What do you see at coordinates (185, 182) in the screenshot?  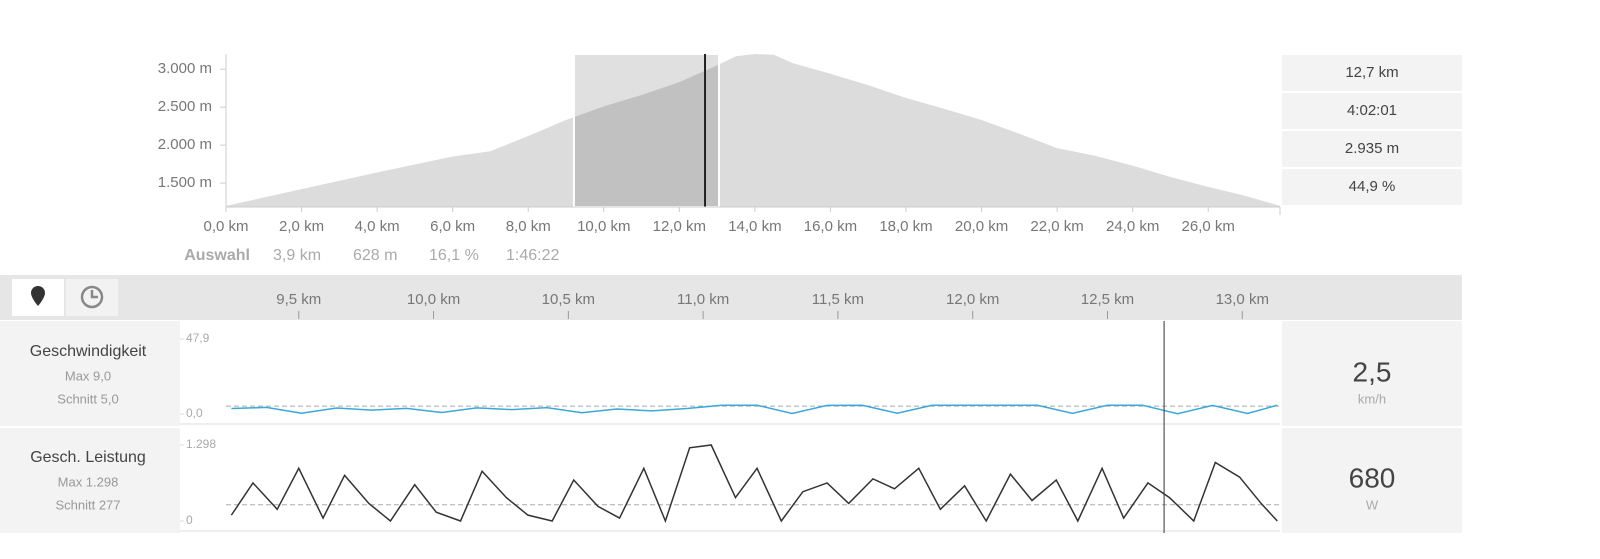 I see `y-tick-label: 1.500 m` at bounding box center [185, 182].